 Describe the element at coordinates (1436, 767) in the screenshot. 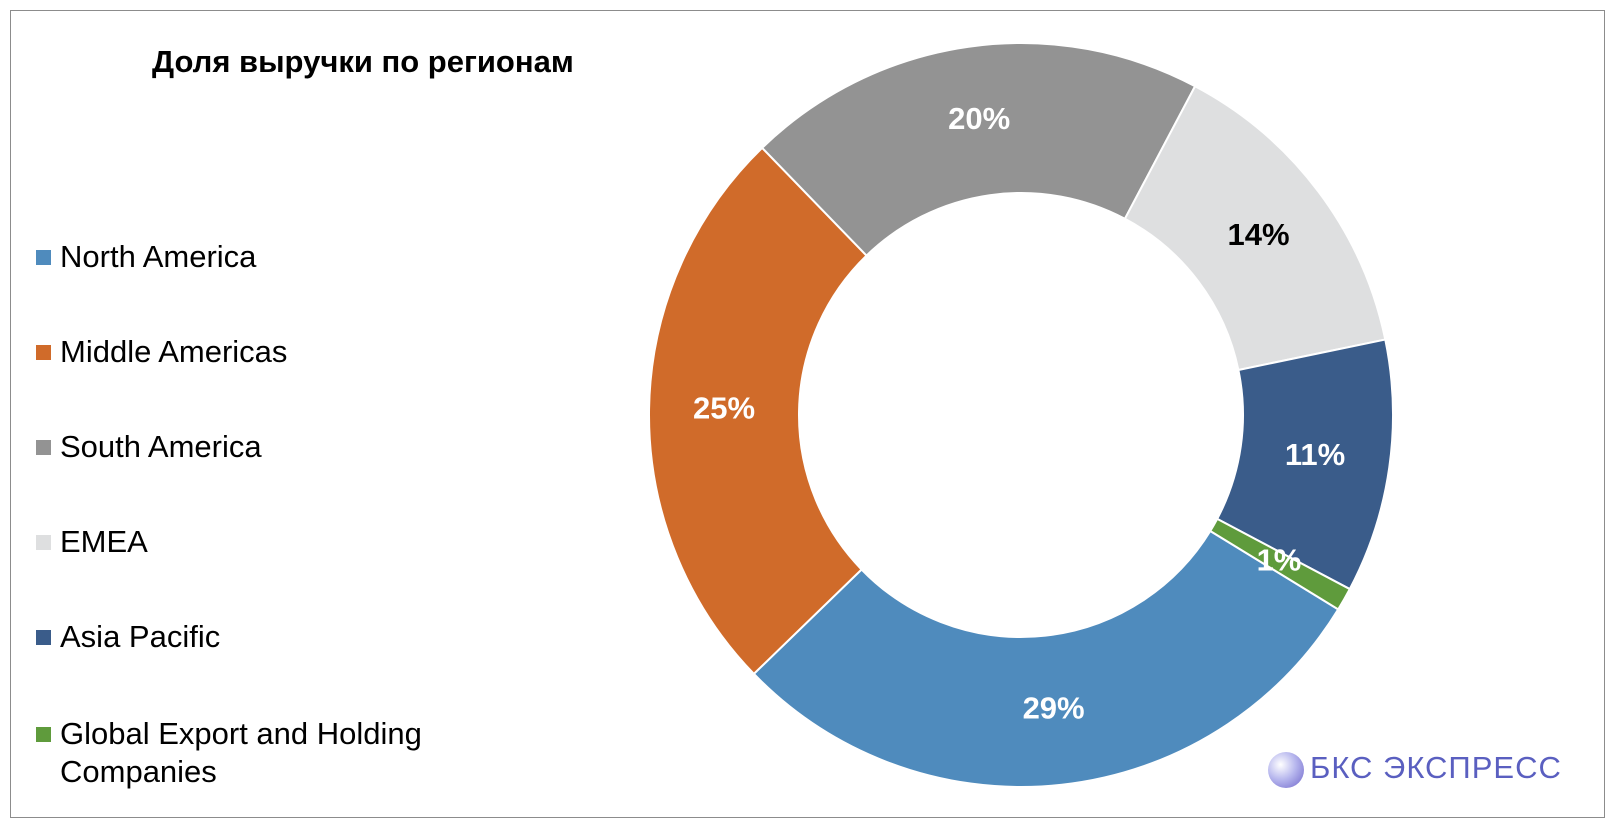

I see `brand-text: БКС ЭКСПРЕСС` at that location.